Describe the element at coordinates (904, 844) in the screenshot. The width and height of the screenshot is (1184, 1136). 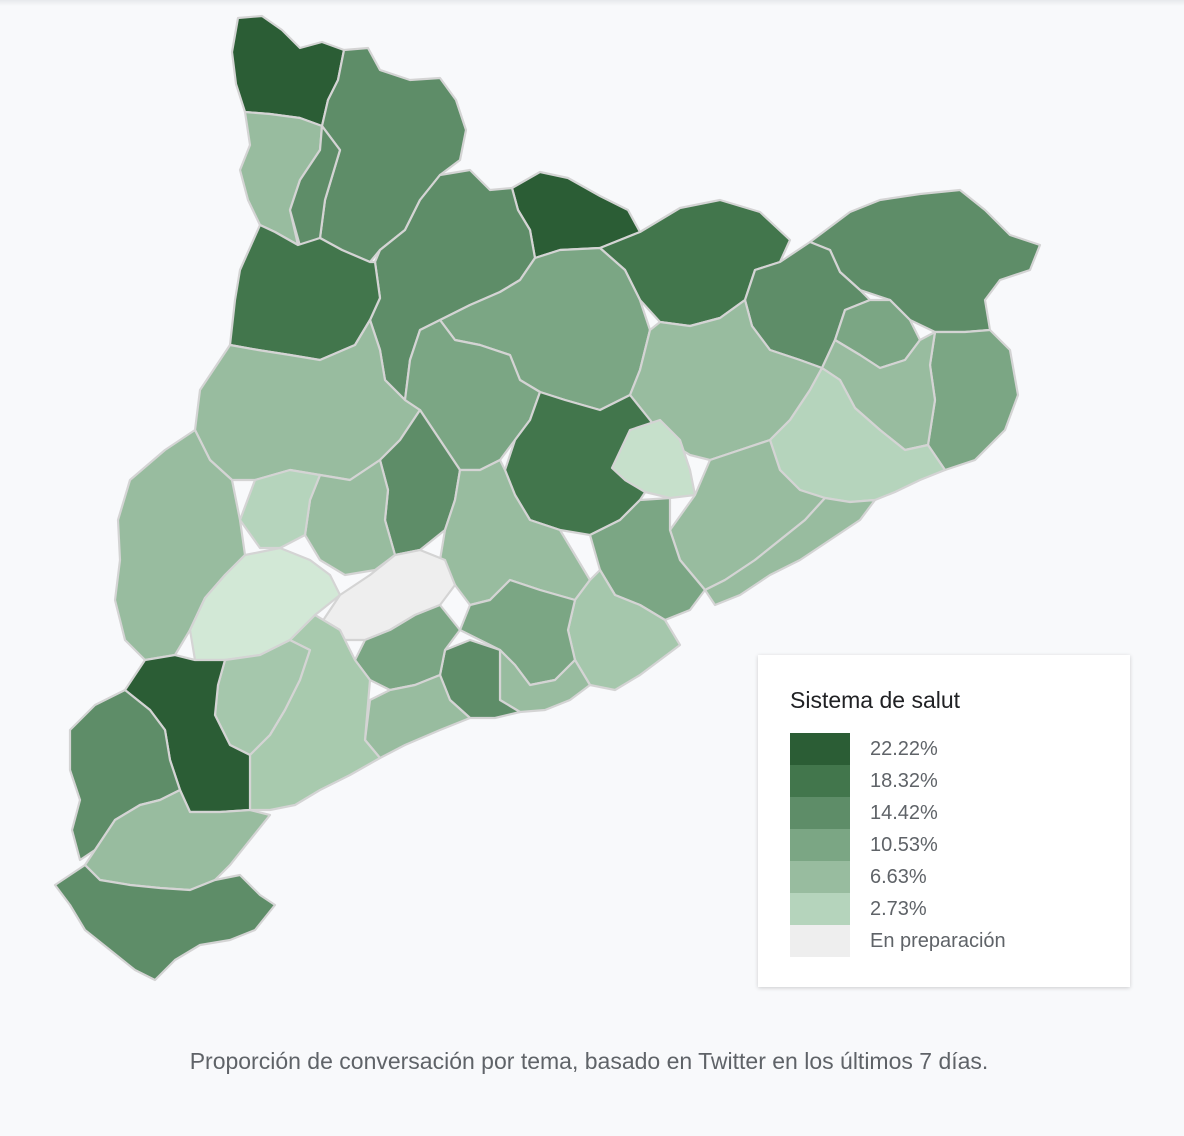
I see `legend-label: 10.53%` at that location.